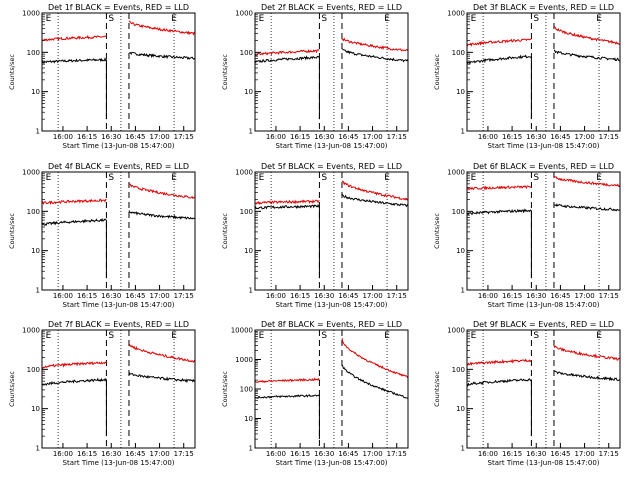 Image resolution: width=640 pixels, height=480 pixels. Describe the element at coordinates (331, 7) in the screenshot. I see `panel-title: Det 2f BLACK = Events, RED = LLD` at that location.